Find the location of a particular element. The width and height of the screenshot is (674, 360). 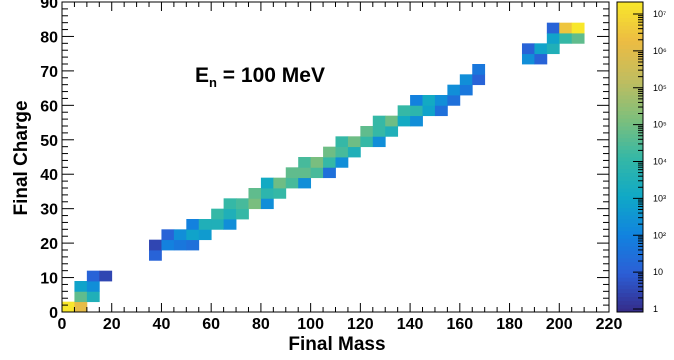

annotation-text: = 100 MeV is located at coordinates (271, 75).